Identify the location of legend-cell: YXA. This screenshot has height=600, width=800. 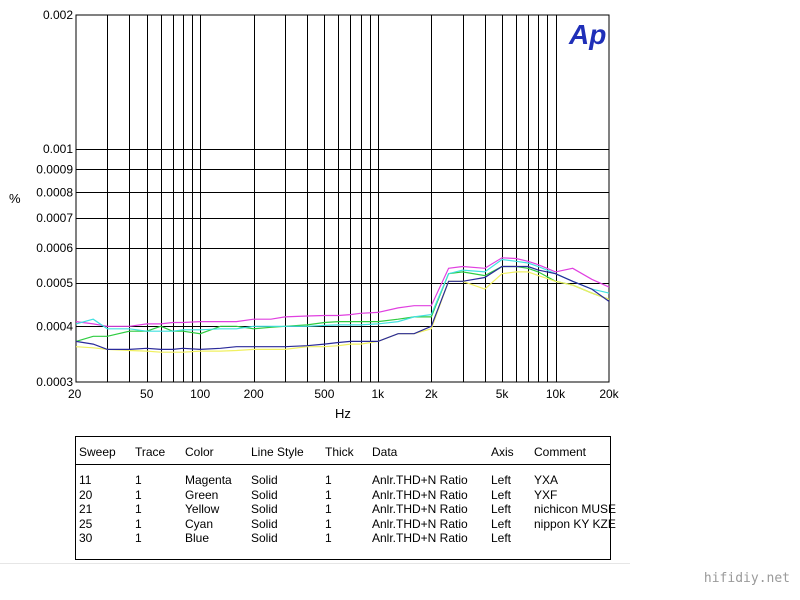
(546, 480).